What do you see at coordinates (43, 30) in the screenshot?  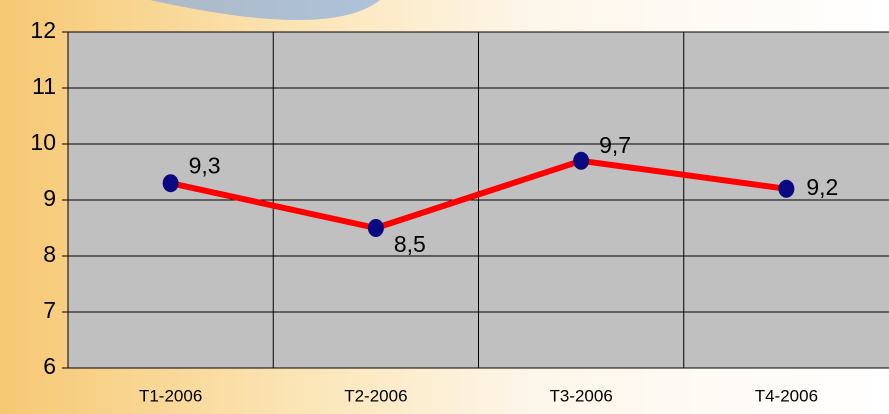 I see `y-tick-label: 12` at bounding box center [43, 30].